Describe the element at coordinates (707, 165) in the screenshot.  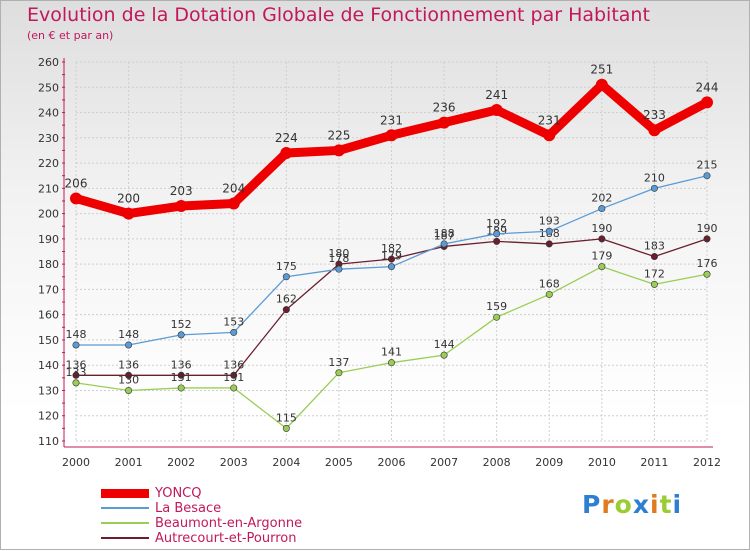
I see `data-label: 215` at that location.